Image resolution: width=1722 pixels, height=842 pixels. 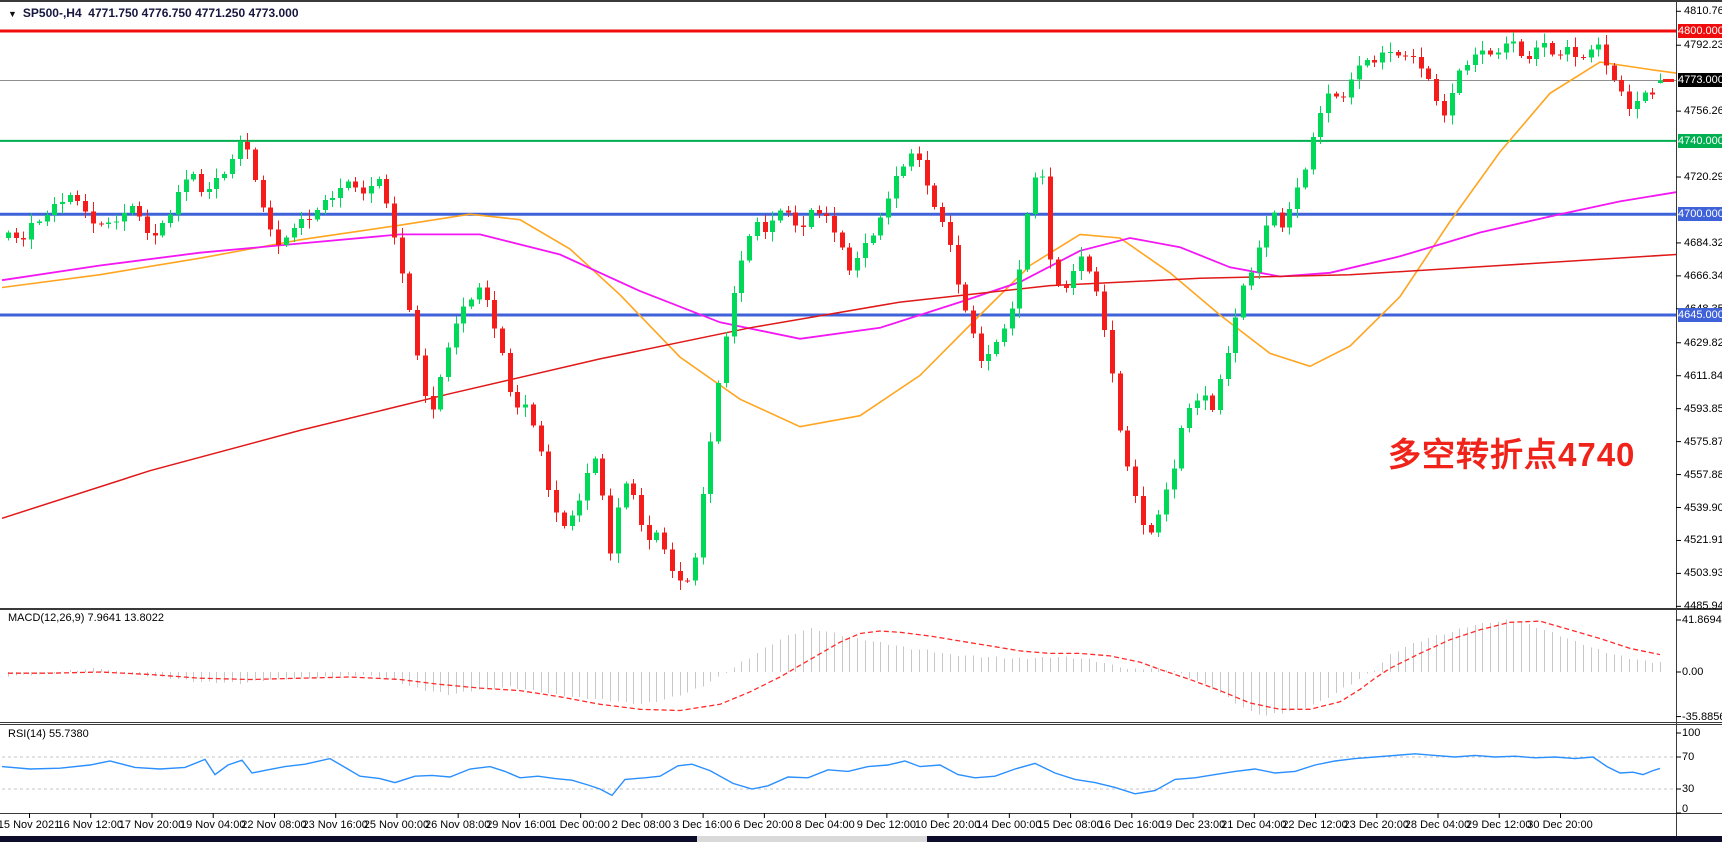 What do you see at coordinates (52, 13) in the screenshot?
I see `chart-title-symbol: SP500-,H4` at bounding box center [52, 13].